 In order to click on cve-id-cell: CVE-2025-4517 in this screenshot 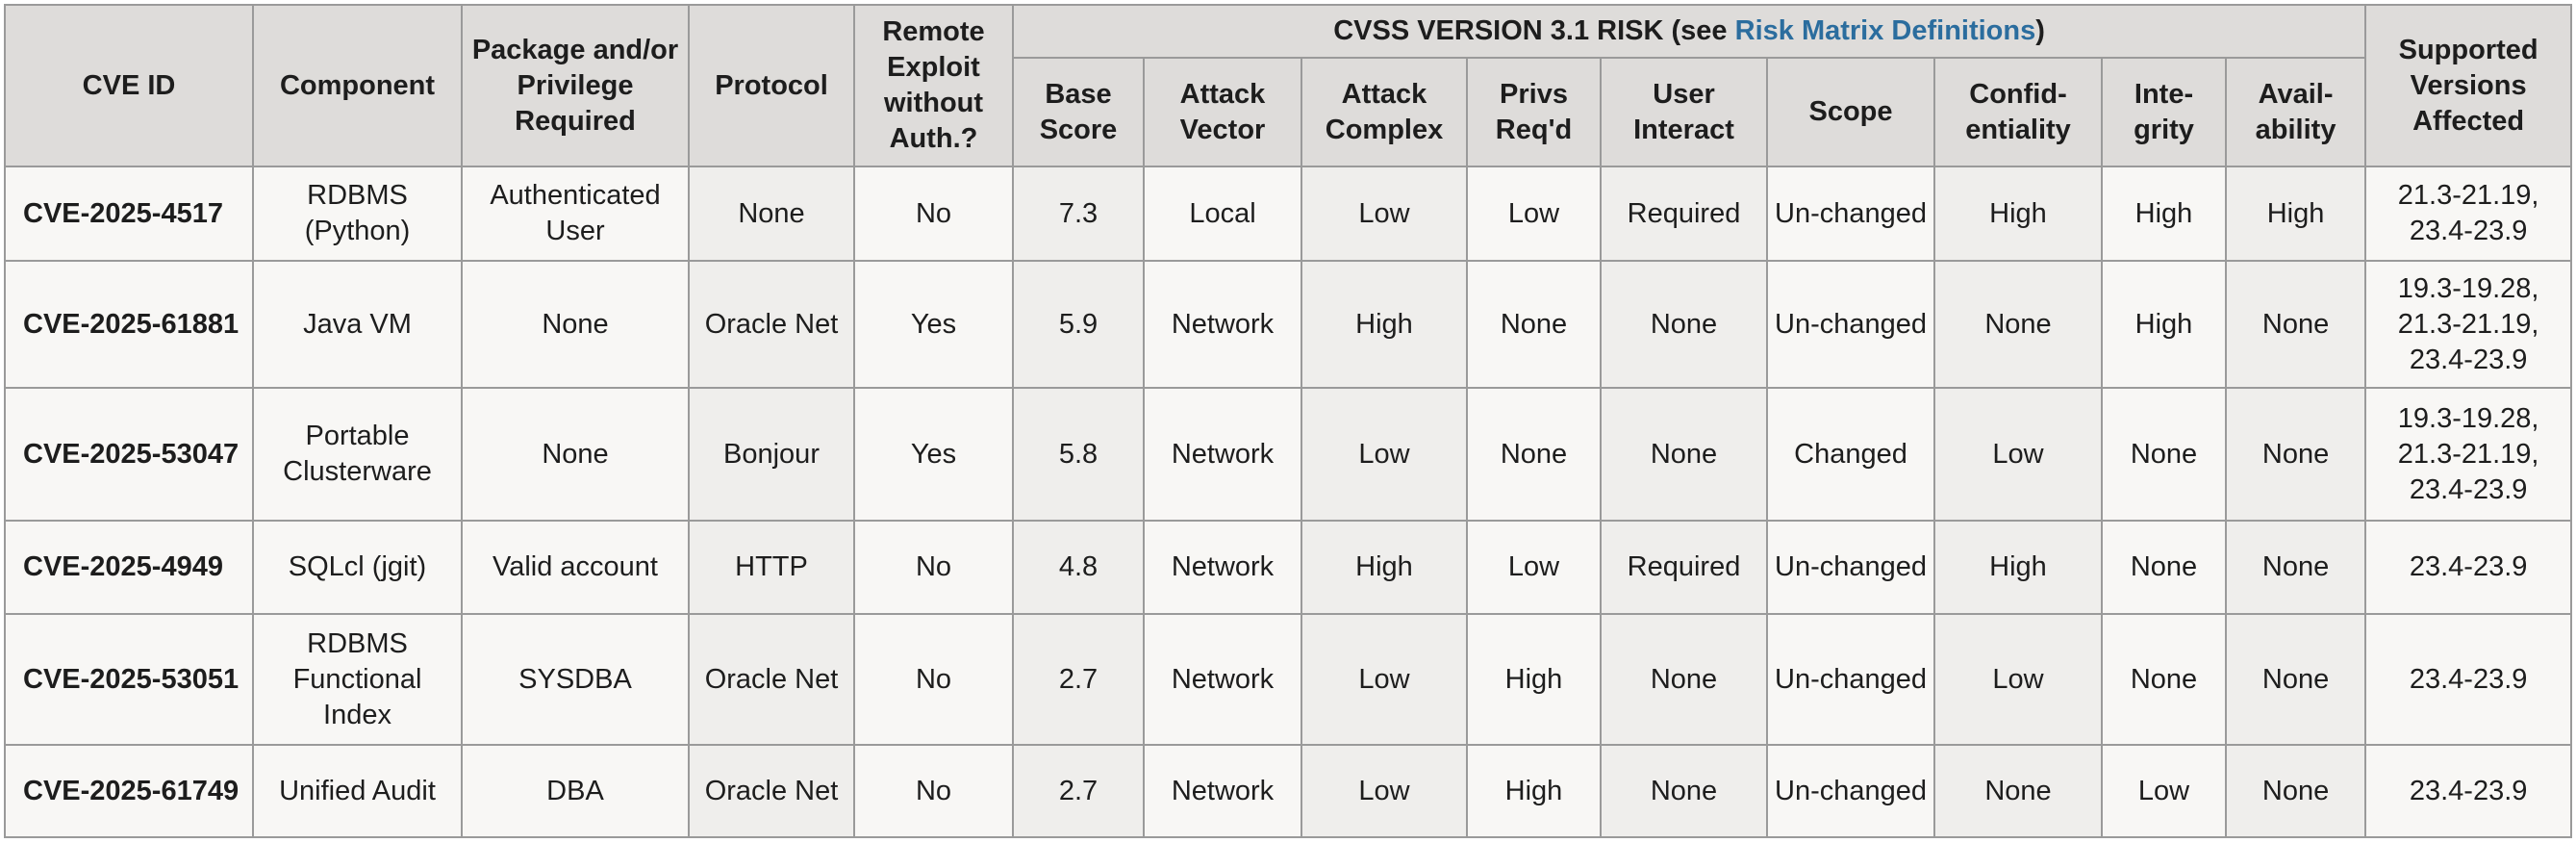, I will do `click(129, 214)`.